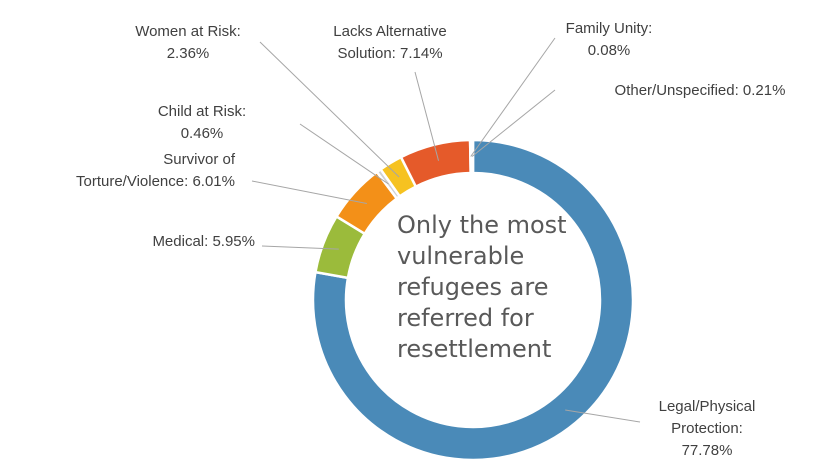  Describe the element at coordinates (465, 318) in the screenshot. I see `center-text-line: referred for` at that location.